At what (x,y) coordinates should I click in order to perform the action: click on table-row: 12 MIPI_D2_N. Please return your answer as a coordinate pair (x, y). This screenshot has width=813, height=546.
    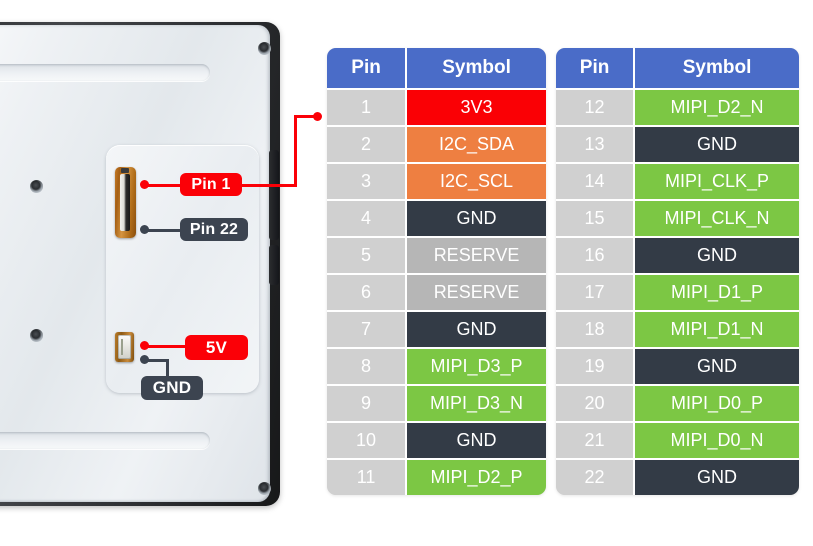
    Looking at the image, I should click on (677, 106).